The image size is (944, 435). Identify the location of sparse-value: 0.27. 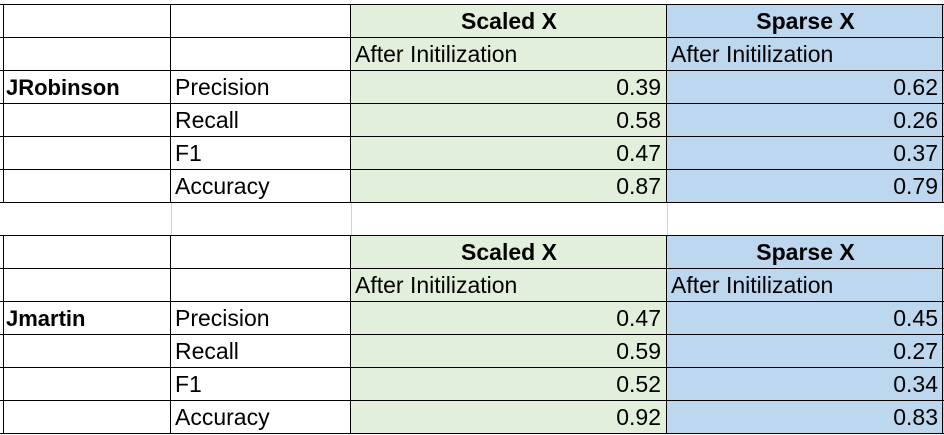
(805, 351).